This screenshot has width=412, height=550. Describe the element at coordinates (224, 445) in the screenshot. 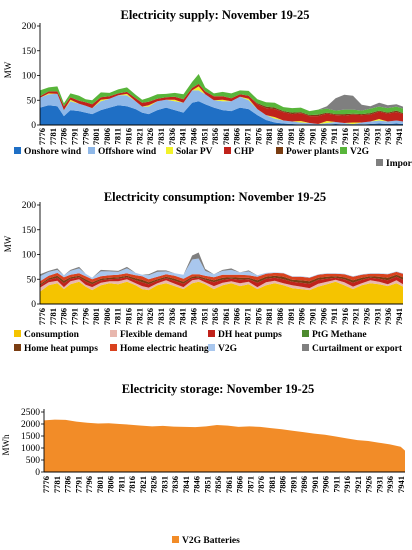

I see `series-v2g-batteries-area` at that location.